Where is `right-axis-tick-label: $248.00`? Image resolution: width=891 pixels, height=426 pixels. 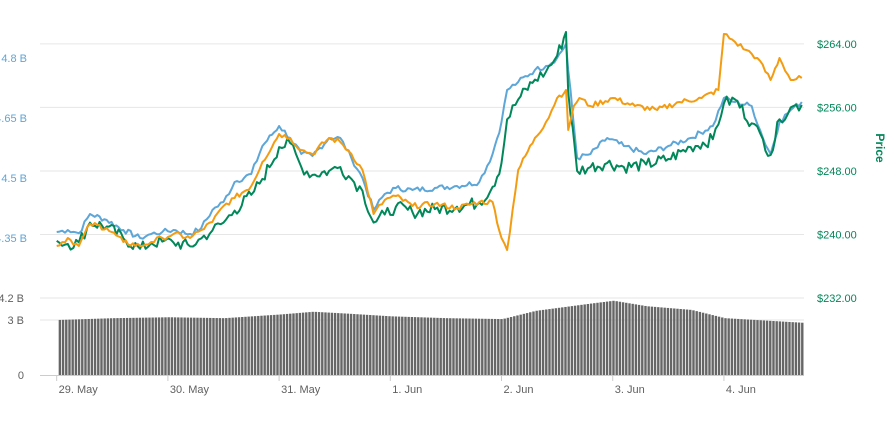
right-axis-tick-label: $248.00 is located at coordinates (837, 172).